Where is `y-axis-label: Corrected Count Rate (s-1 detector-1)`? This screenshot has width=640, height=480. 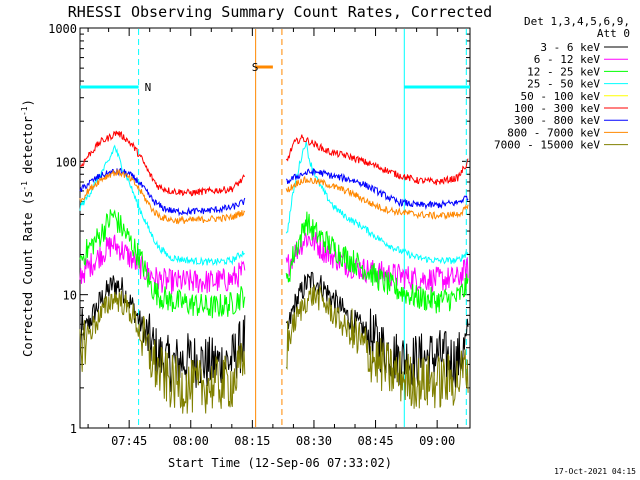
y-axis-label: Corrected Count Rate (s-1 detector-1) is located at coordinates (27, 228).